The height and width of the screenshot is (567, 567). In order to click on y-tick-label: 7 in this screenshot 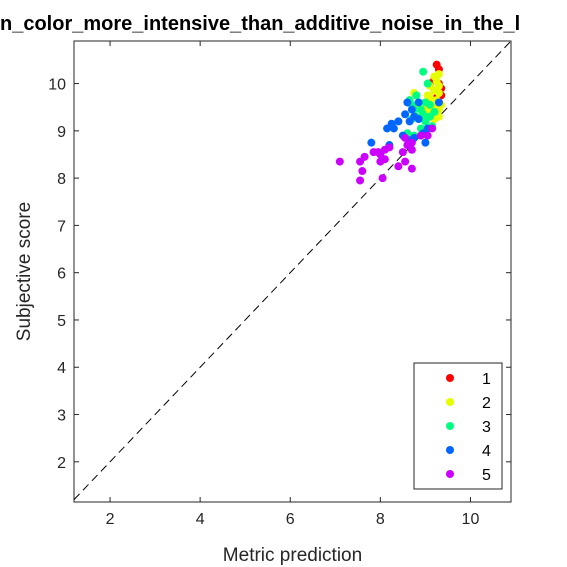, I will do `click(61, 226)`.